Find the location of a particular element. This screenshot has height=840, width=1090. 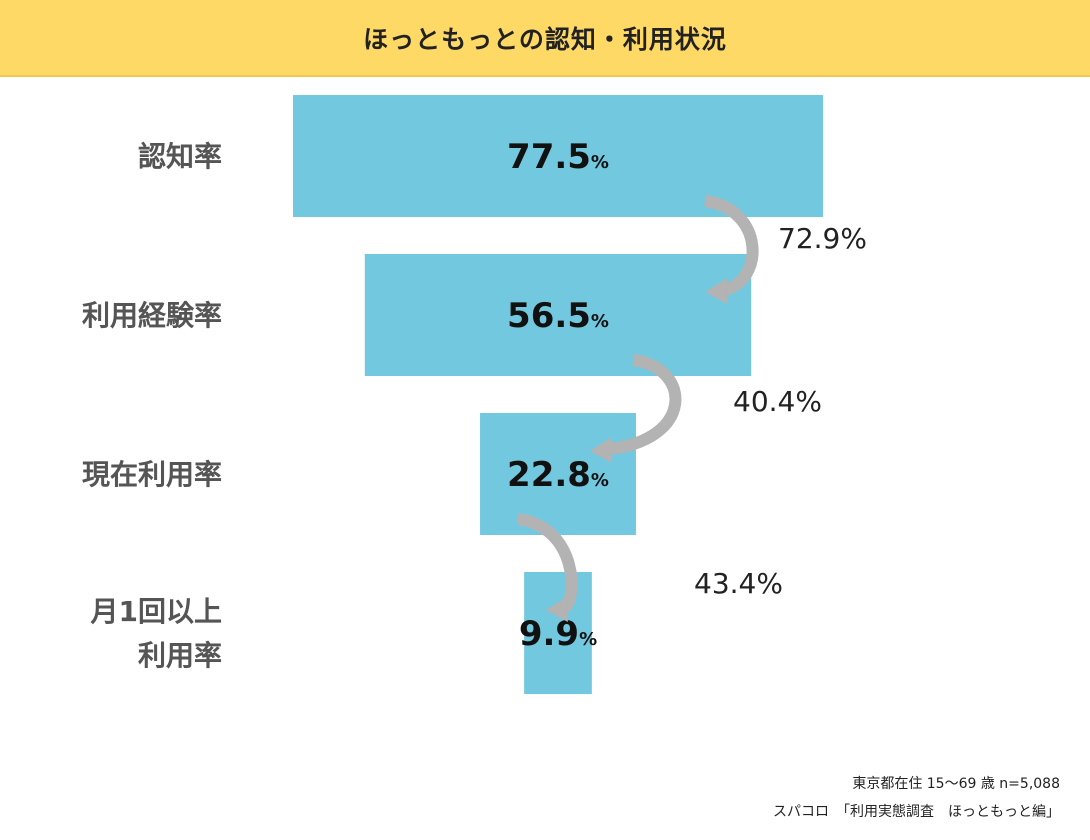

conversion-rate-label: 72.9% is located at coordinates (822, 238).